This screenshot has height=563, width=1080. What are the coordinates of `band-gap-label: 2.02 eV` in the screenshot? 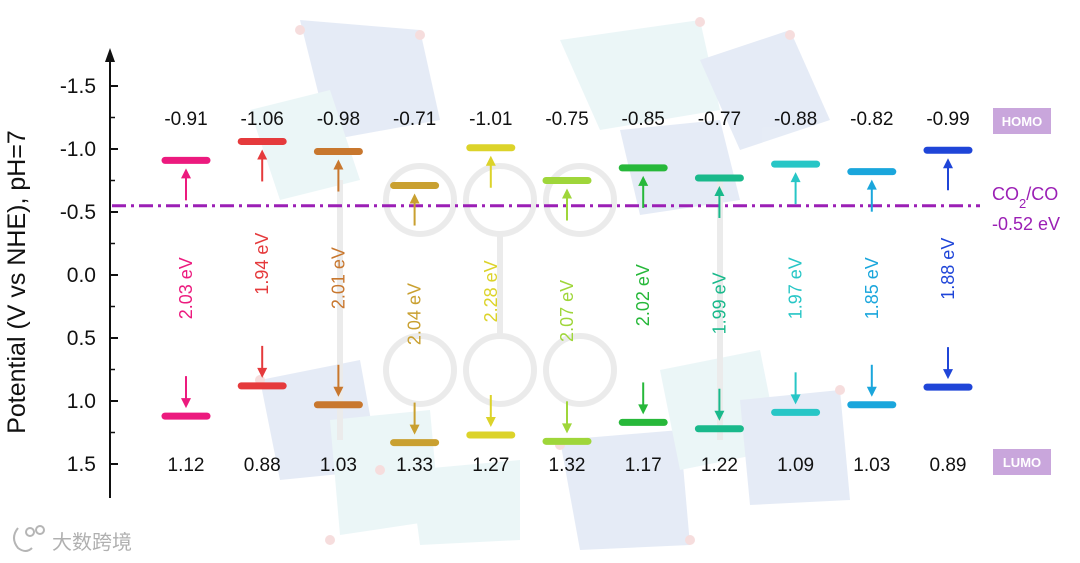 It's located at (643, 295).